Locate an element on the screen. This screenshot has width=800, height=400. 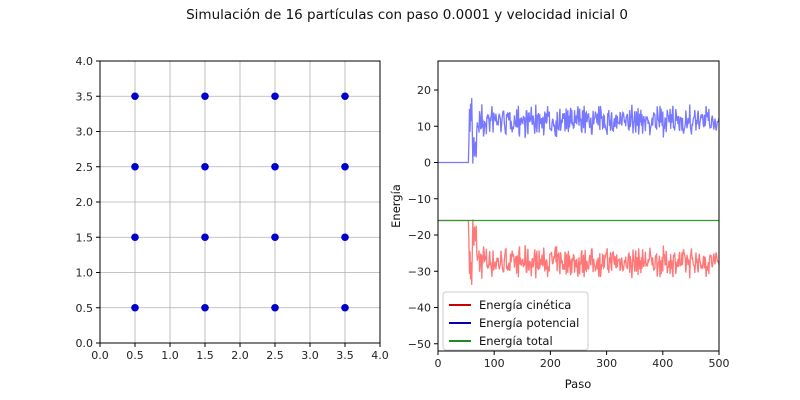
scatter-y-tick-label: 1.0 is located at coordinates (85, 273).